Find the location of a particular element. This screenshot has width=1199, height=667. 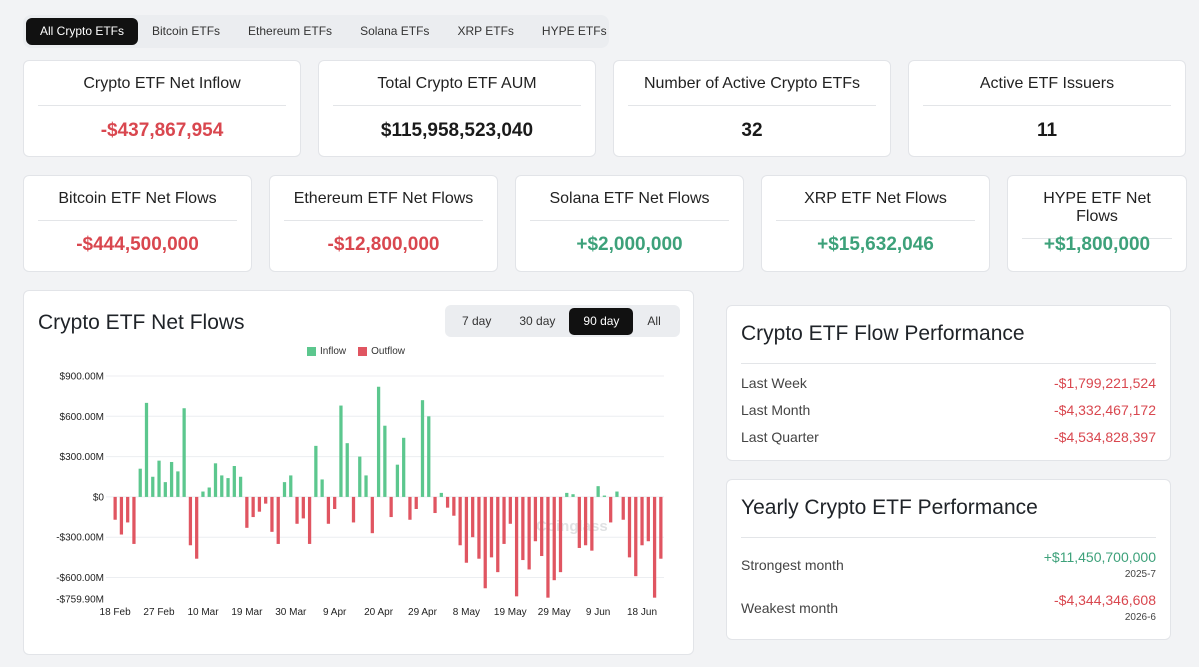

xrp-flows-card: XRP ETF Net Flows +$15,632,046 is located at coordinates (875, 223).